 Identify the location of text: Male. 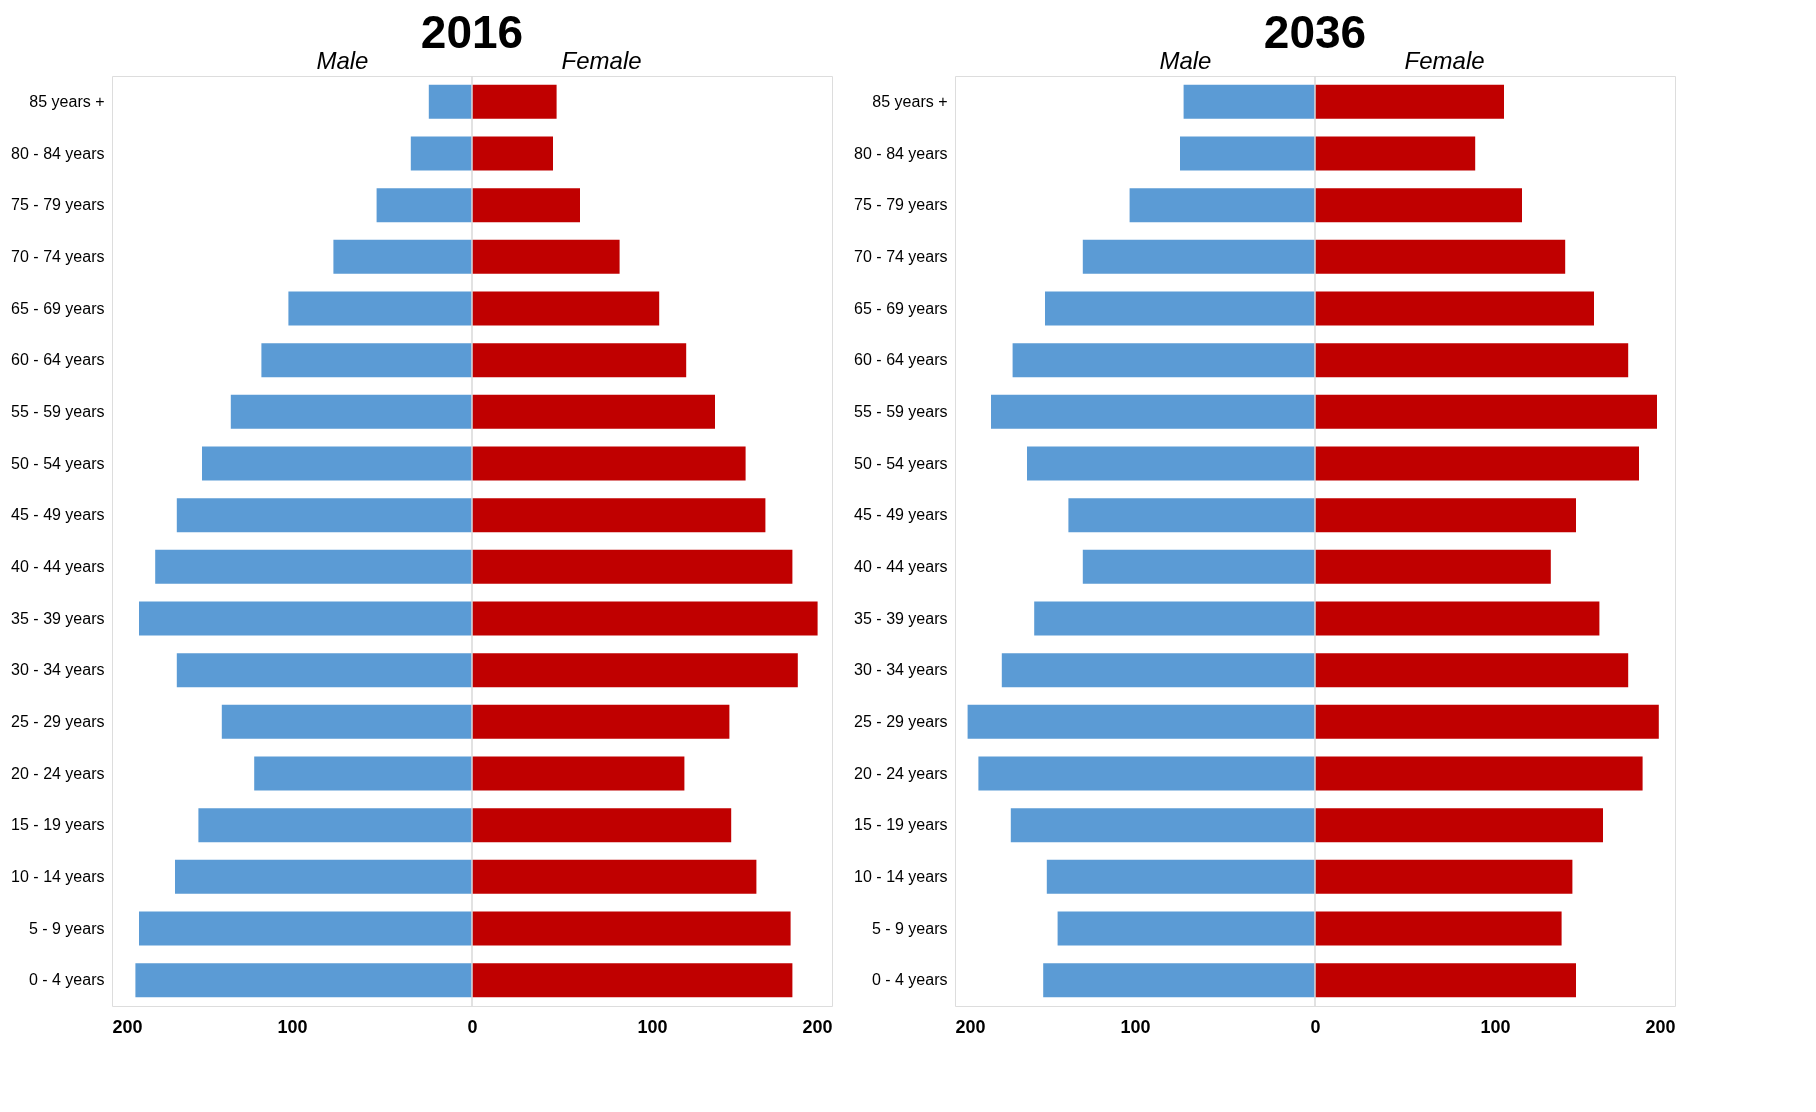
(342, 60).